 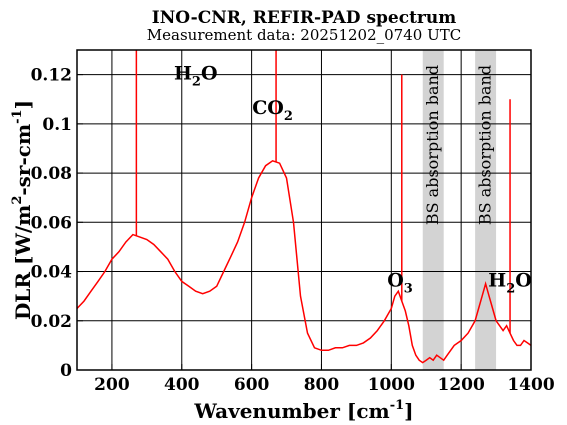 What do you see at coordinates (530, 385) in the screenshot?
I see `x-tick-label-6: 1400` at bounding box center [530, 385].